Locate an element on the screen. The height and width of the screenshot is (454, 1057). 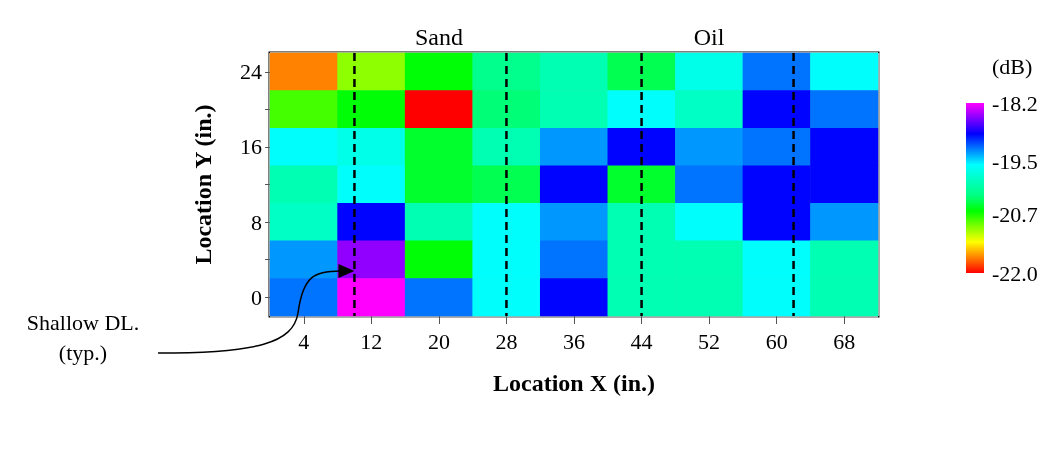
x-tick-label: 68 is located at coordinates (844, 341).